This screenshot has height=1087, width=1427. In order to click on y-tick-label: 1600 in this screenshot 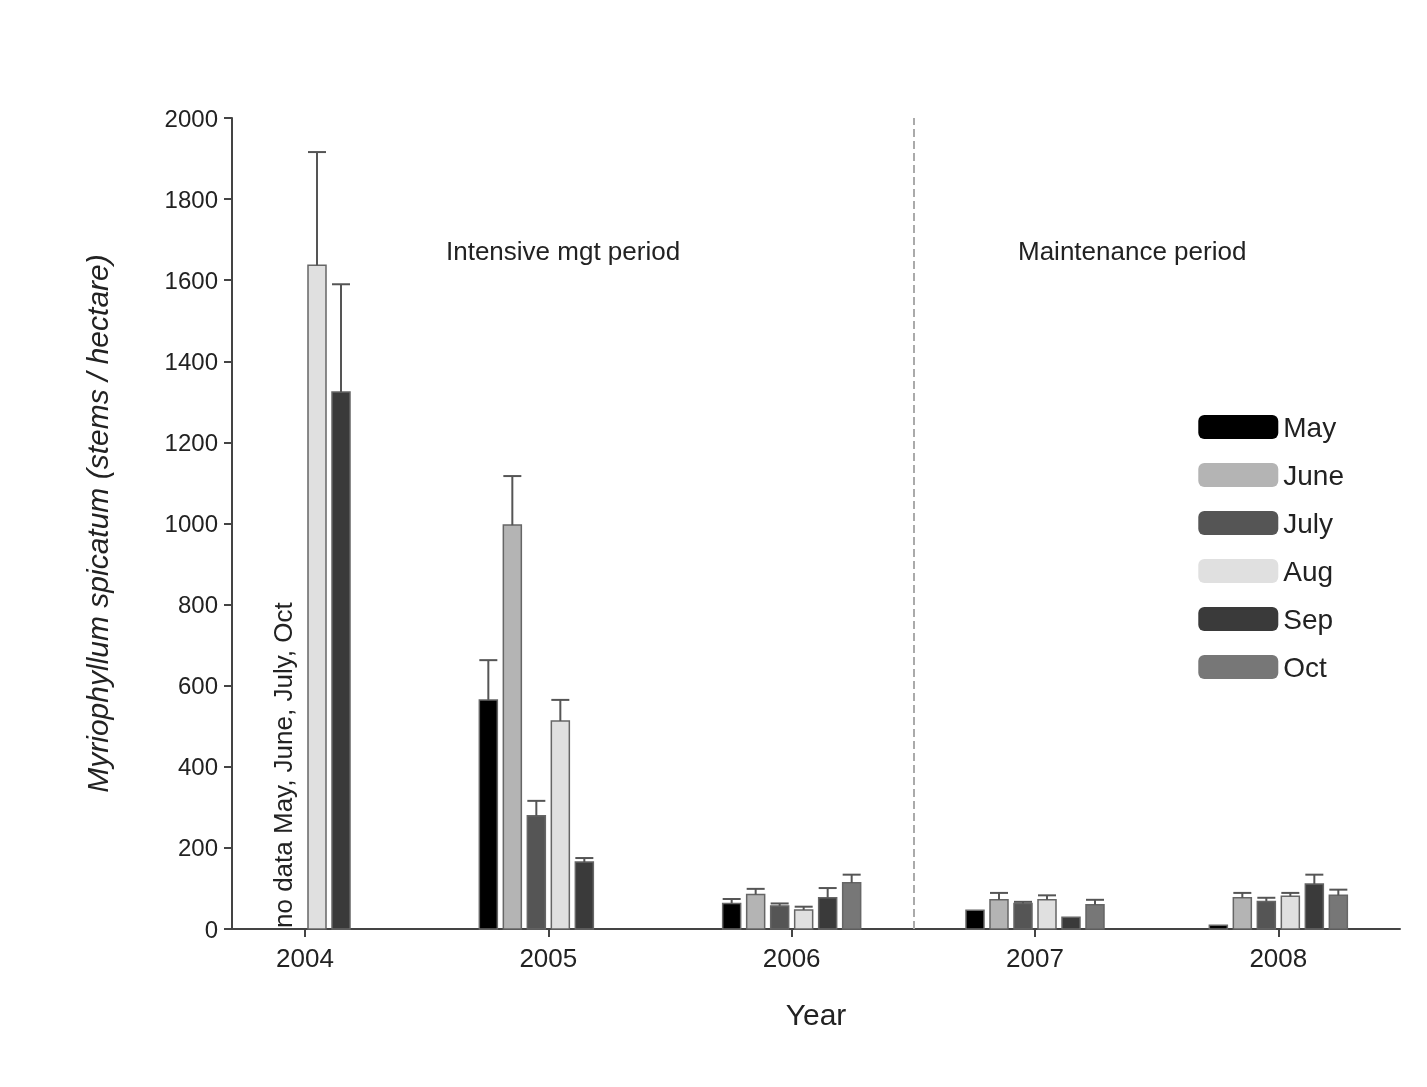, I will do `click(191, 280)`.